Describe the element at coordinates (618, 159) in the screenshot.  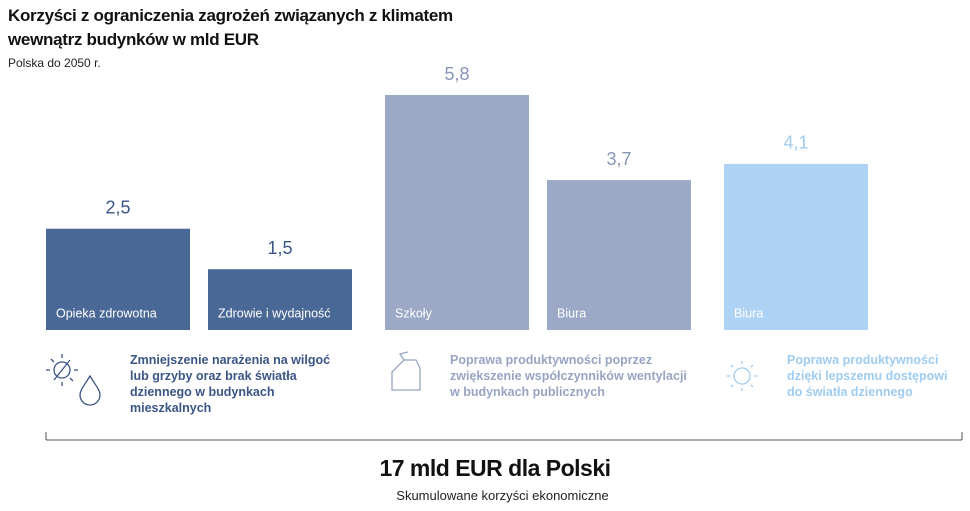
I see `value-label: 3,7` at that location.